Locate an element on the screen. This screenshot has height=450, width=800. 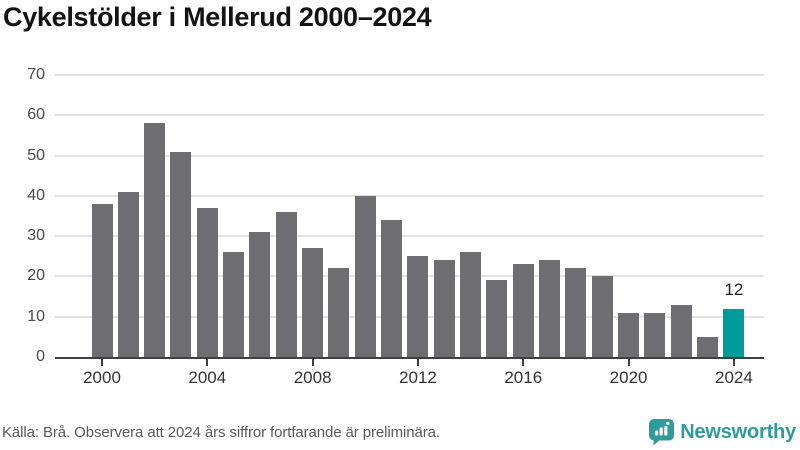
bar-2024 is located at coordinates (734, 333).